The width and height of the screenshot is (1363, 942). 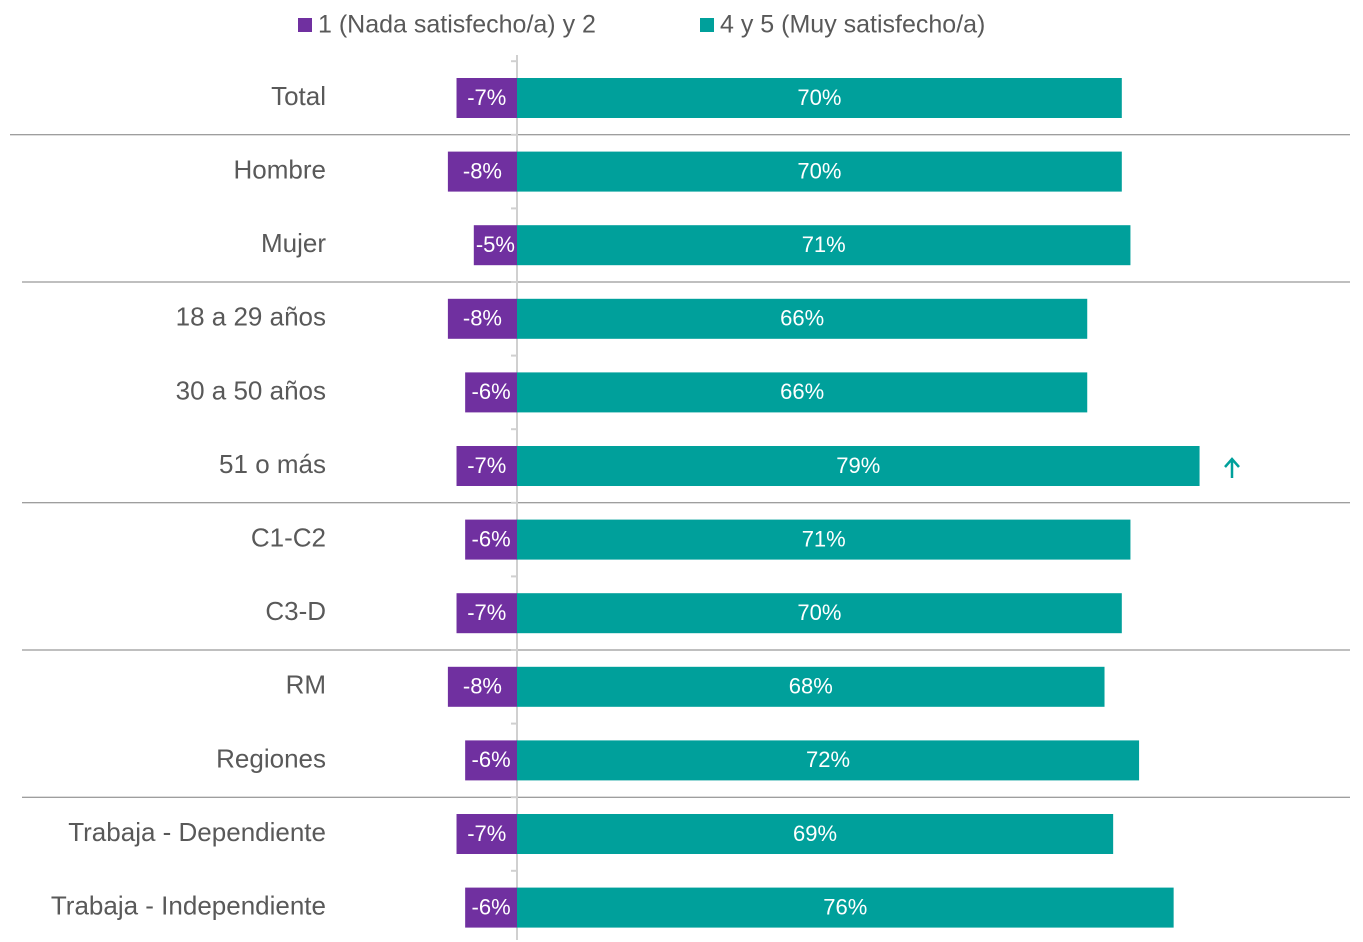 I want to click on significance-arrow, so click(x=1232, y=467).